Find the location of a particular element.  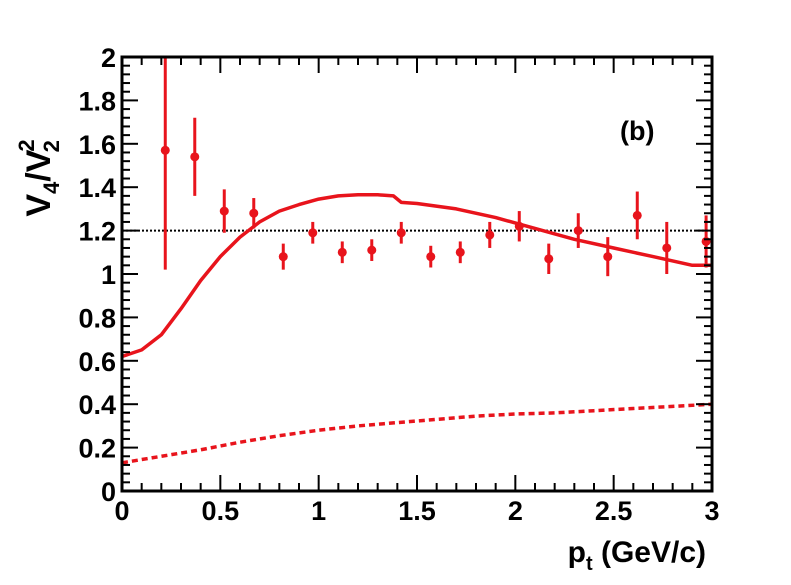

y-axis-title-slash: / is located at coordinates (39, 177).